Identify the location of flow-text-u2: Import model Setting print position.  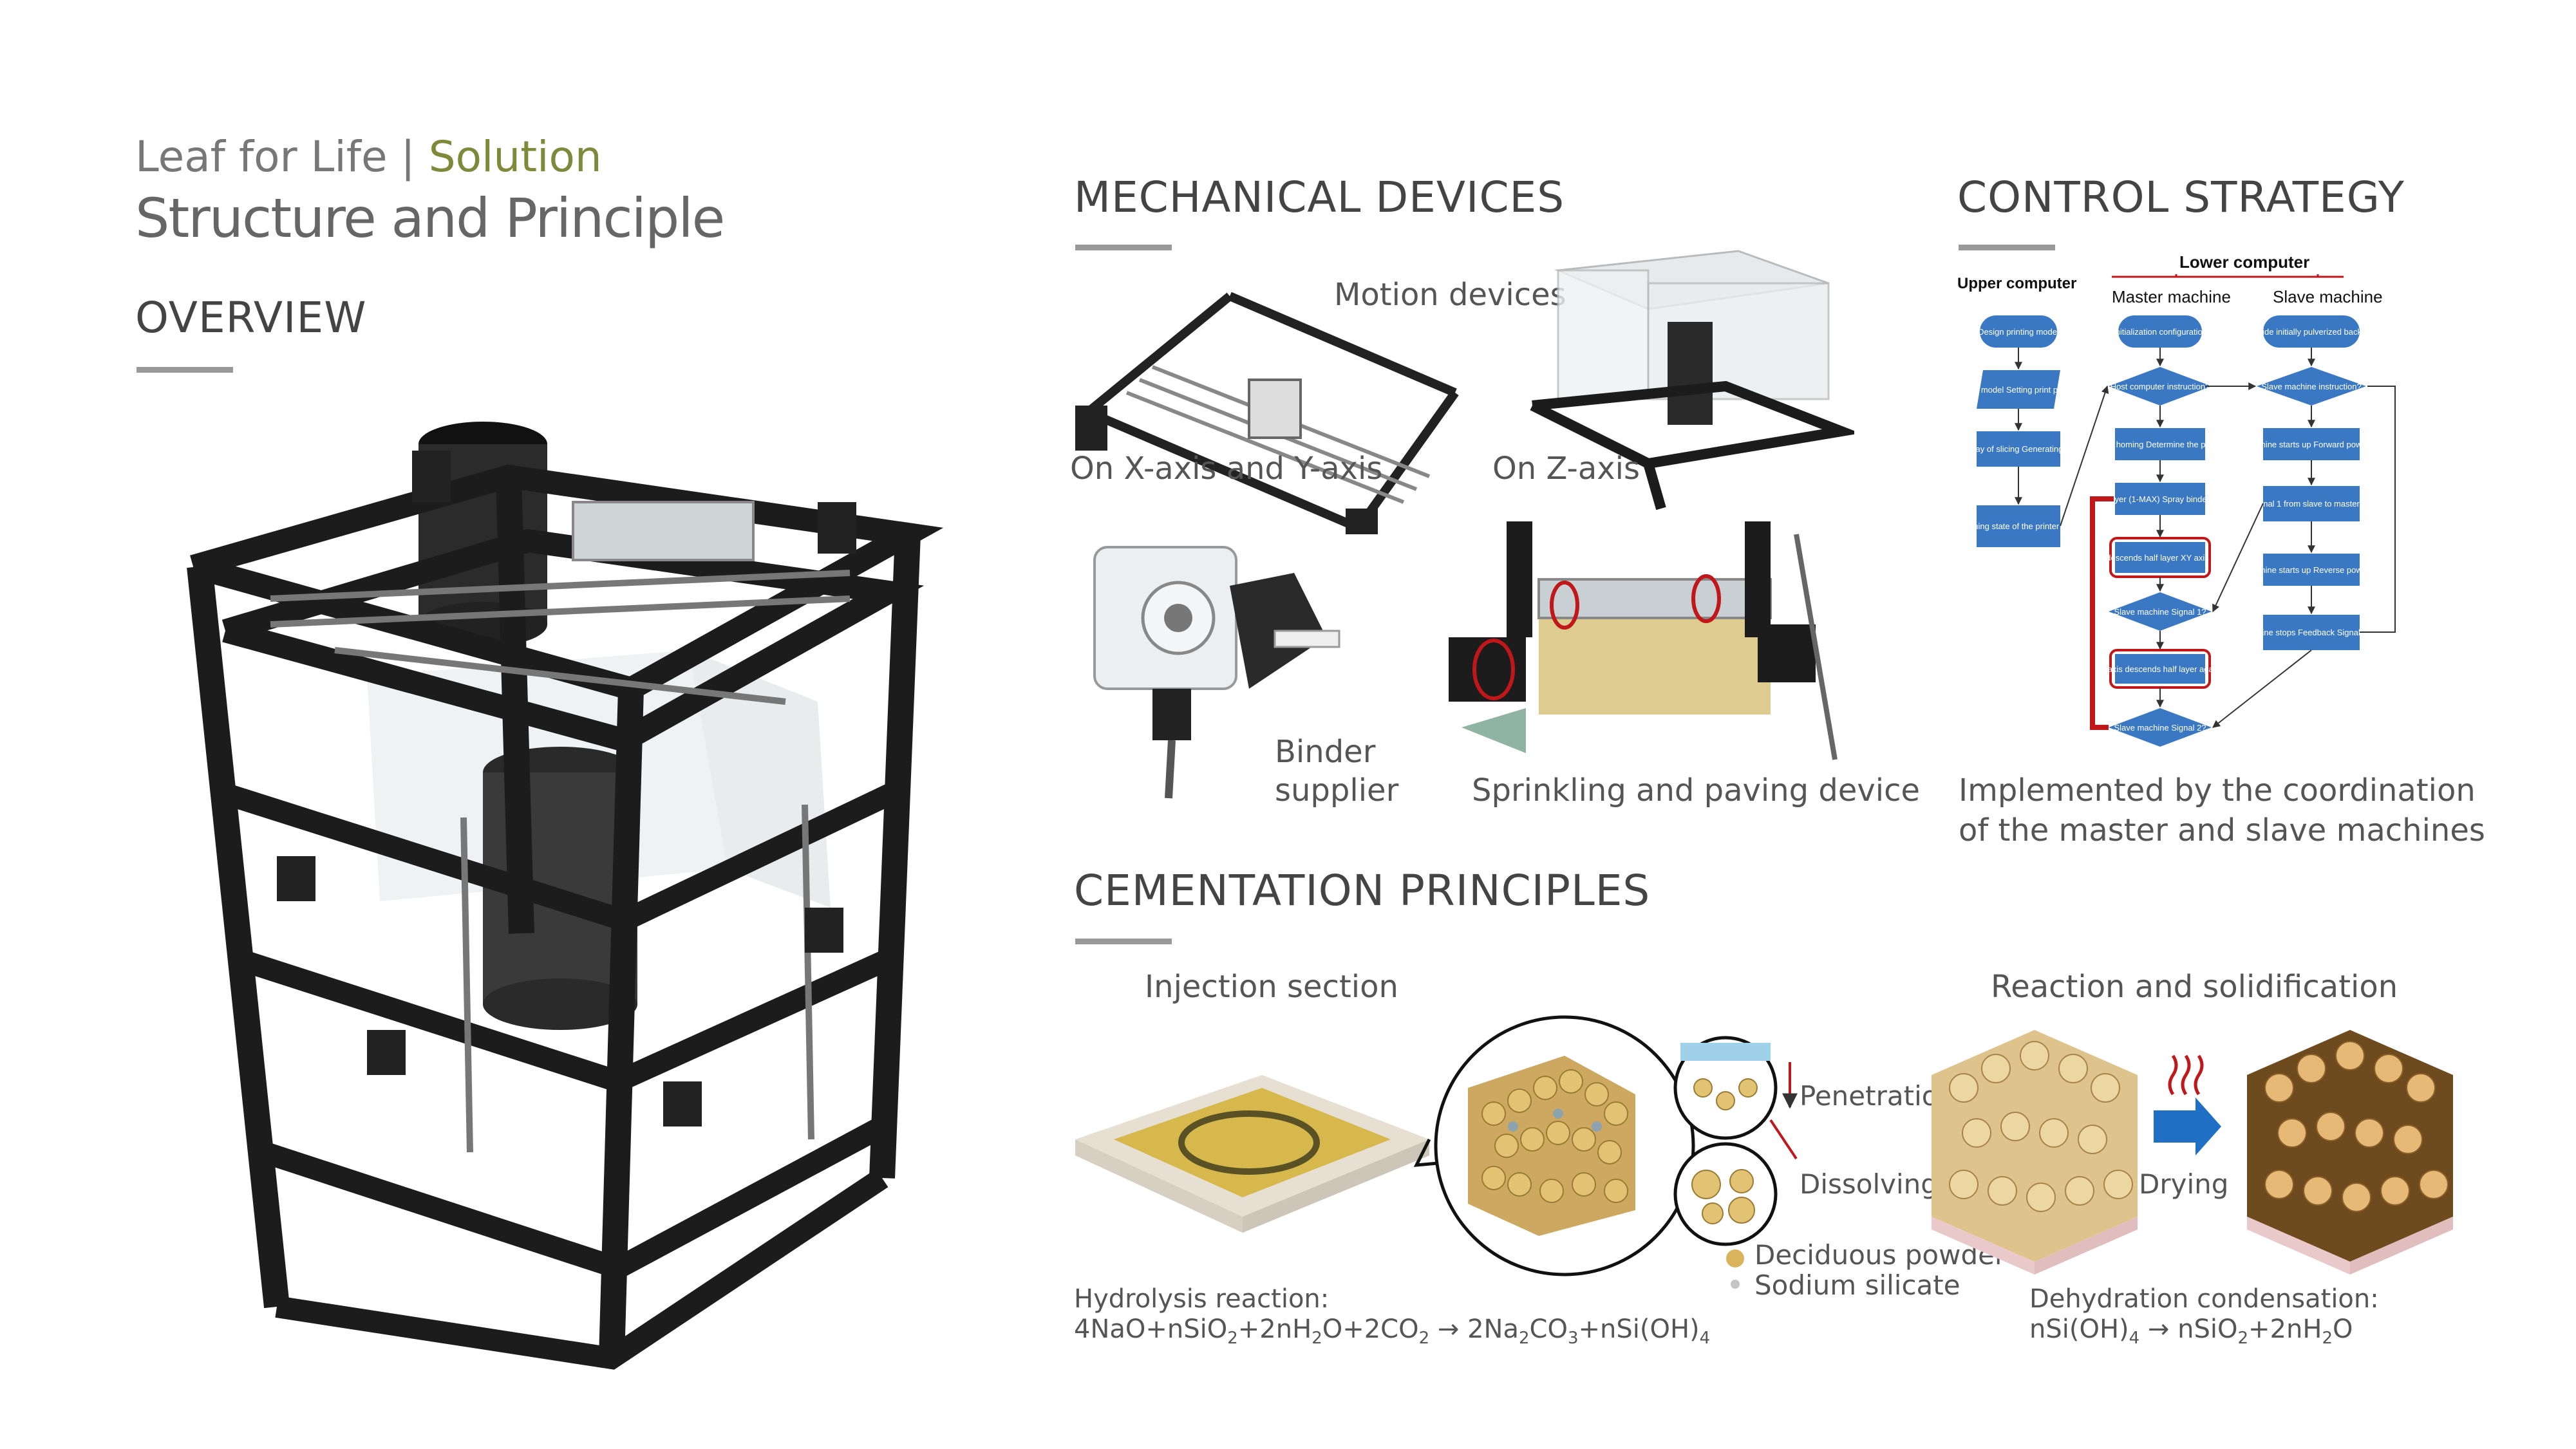
(2019, 390).